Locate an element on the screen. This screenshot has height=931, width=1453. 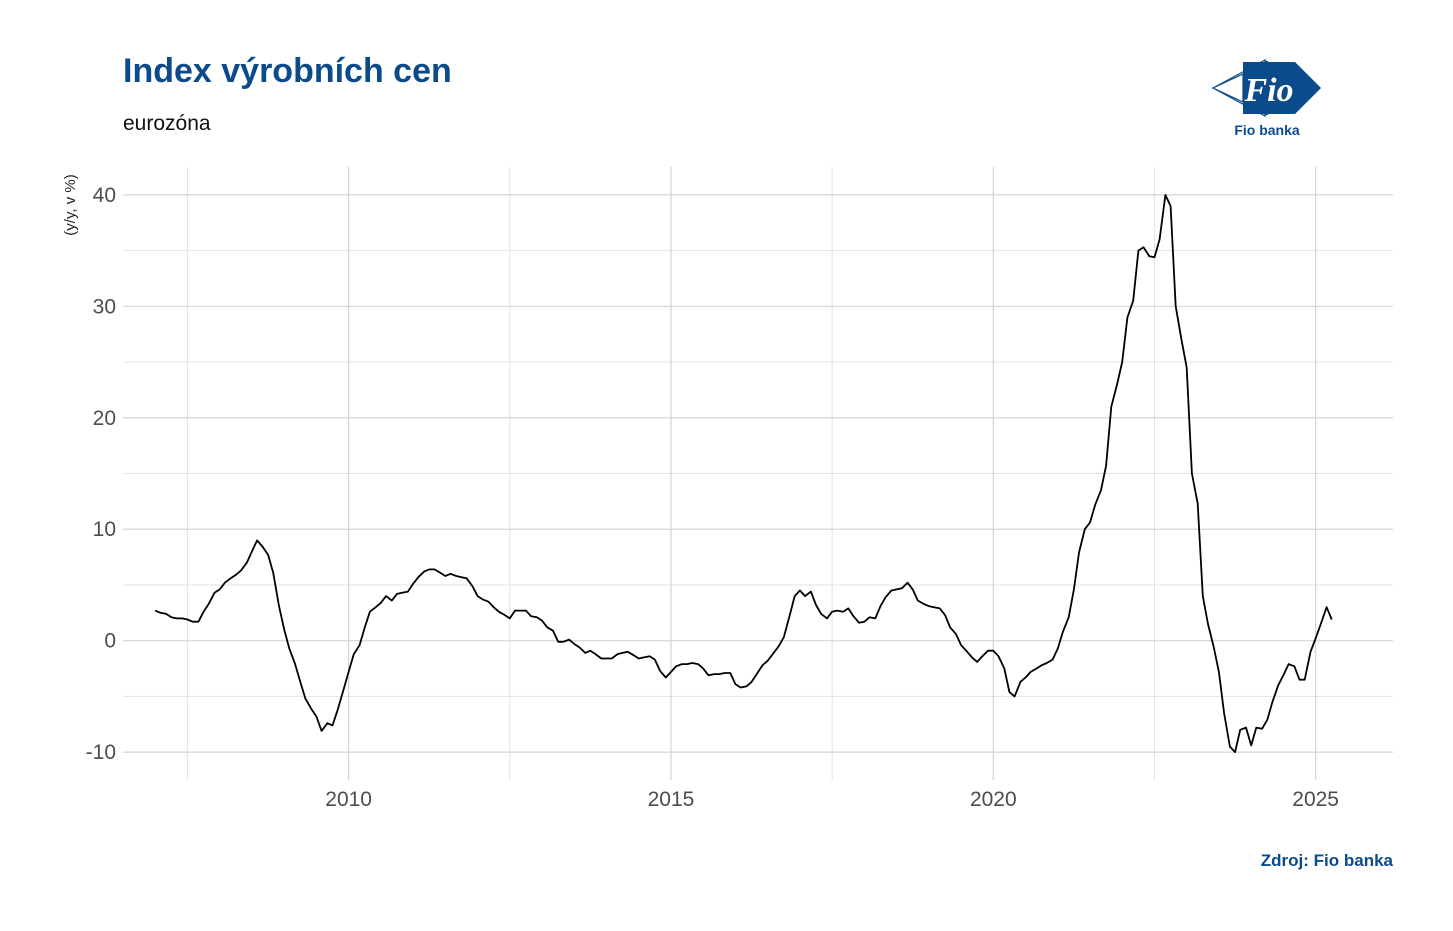
y-tick-label: 30 is located at coordinates (104, 306).